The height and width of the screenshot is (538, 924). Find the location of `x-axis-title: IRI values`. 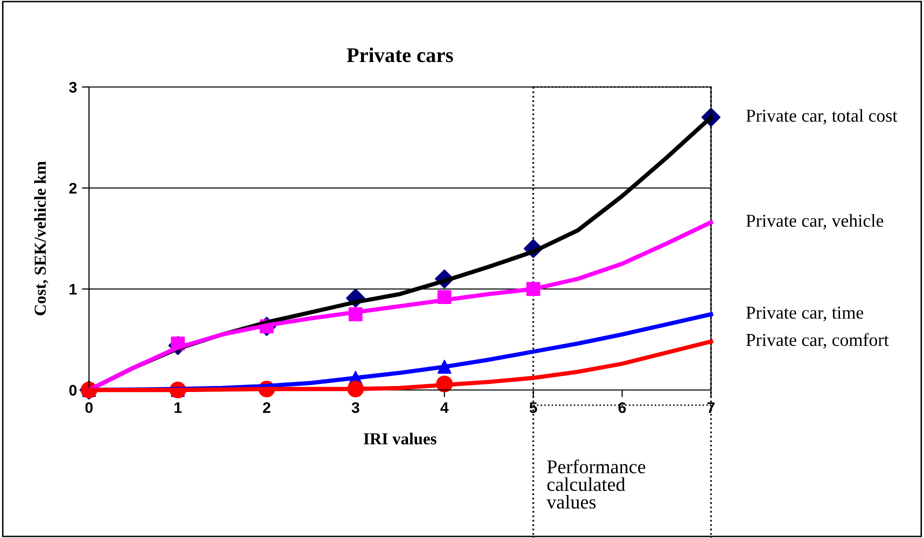

x-axis-title: IRI values is located at coordinates (400, 438).